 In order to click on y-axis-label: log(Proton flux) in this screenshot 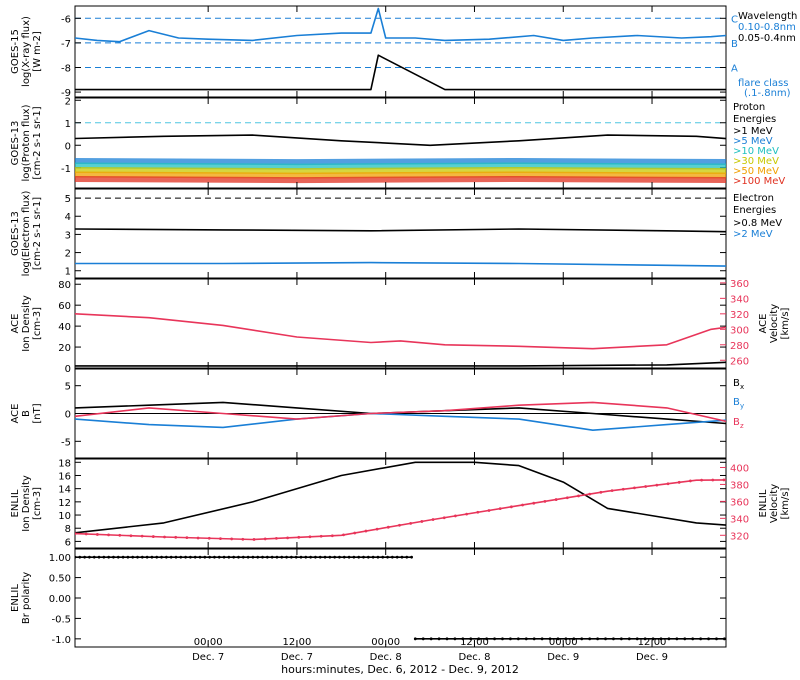, I will do `click(26, 142)`.